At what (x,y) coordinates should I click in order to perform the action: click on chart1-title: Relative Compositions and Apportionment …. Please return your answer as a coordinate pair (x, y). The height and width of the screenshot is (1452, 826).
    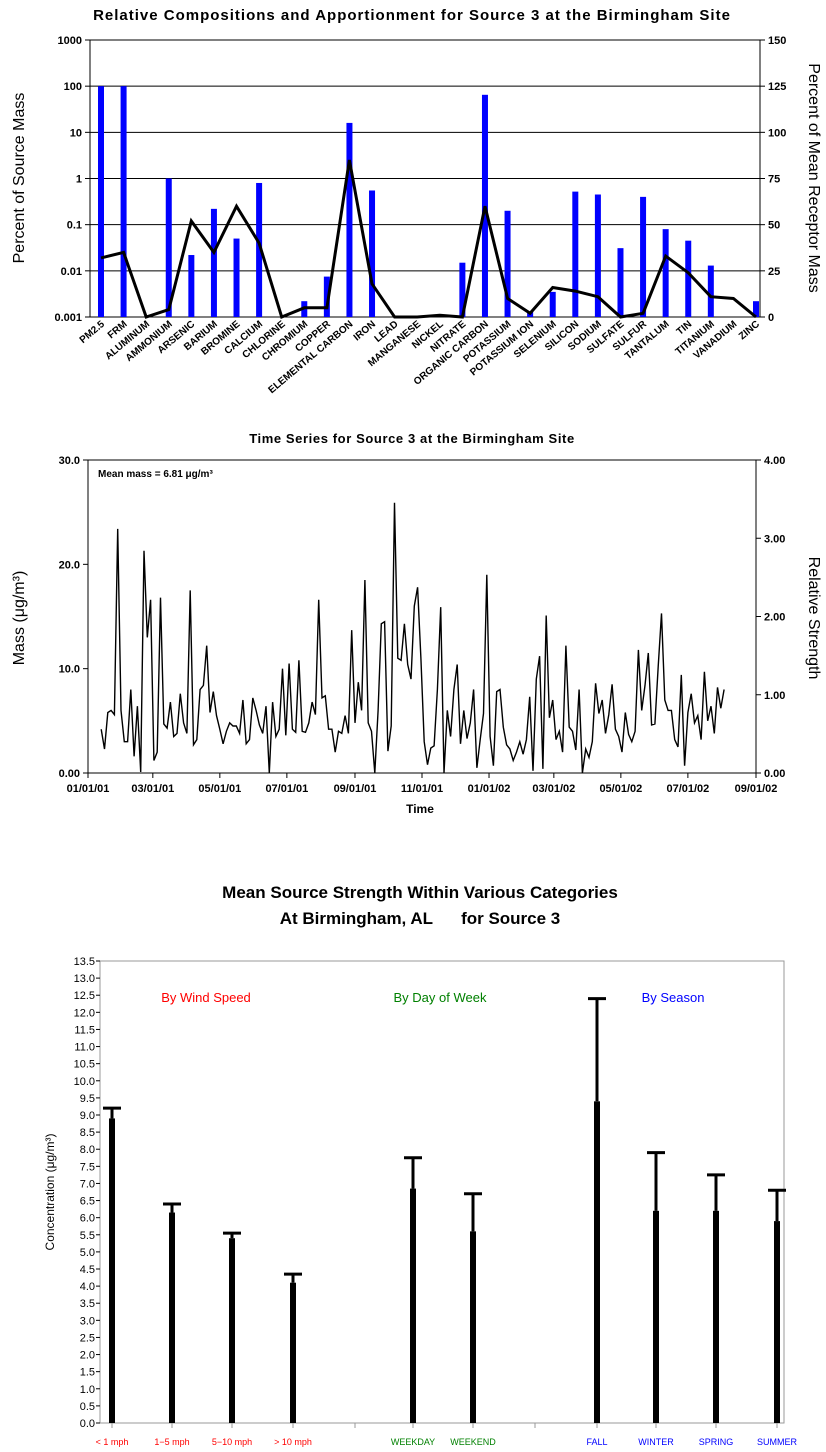
    Looking at the image, I should click on (412, 15).